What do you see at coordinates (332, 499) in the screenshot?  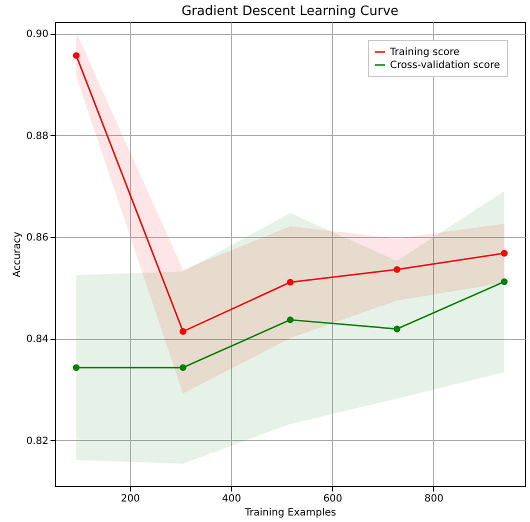 I see `x-tick-label: 600` at bounding box center [332, 499].